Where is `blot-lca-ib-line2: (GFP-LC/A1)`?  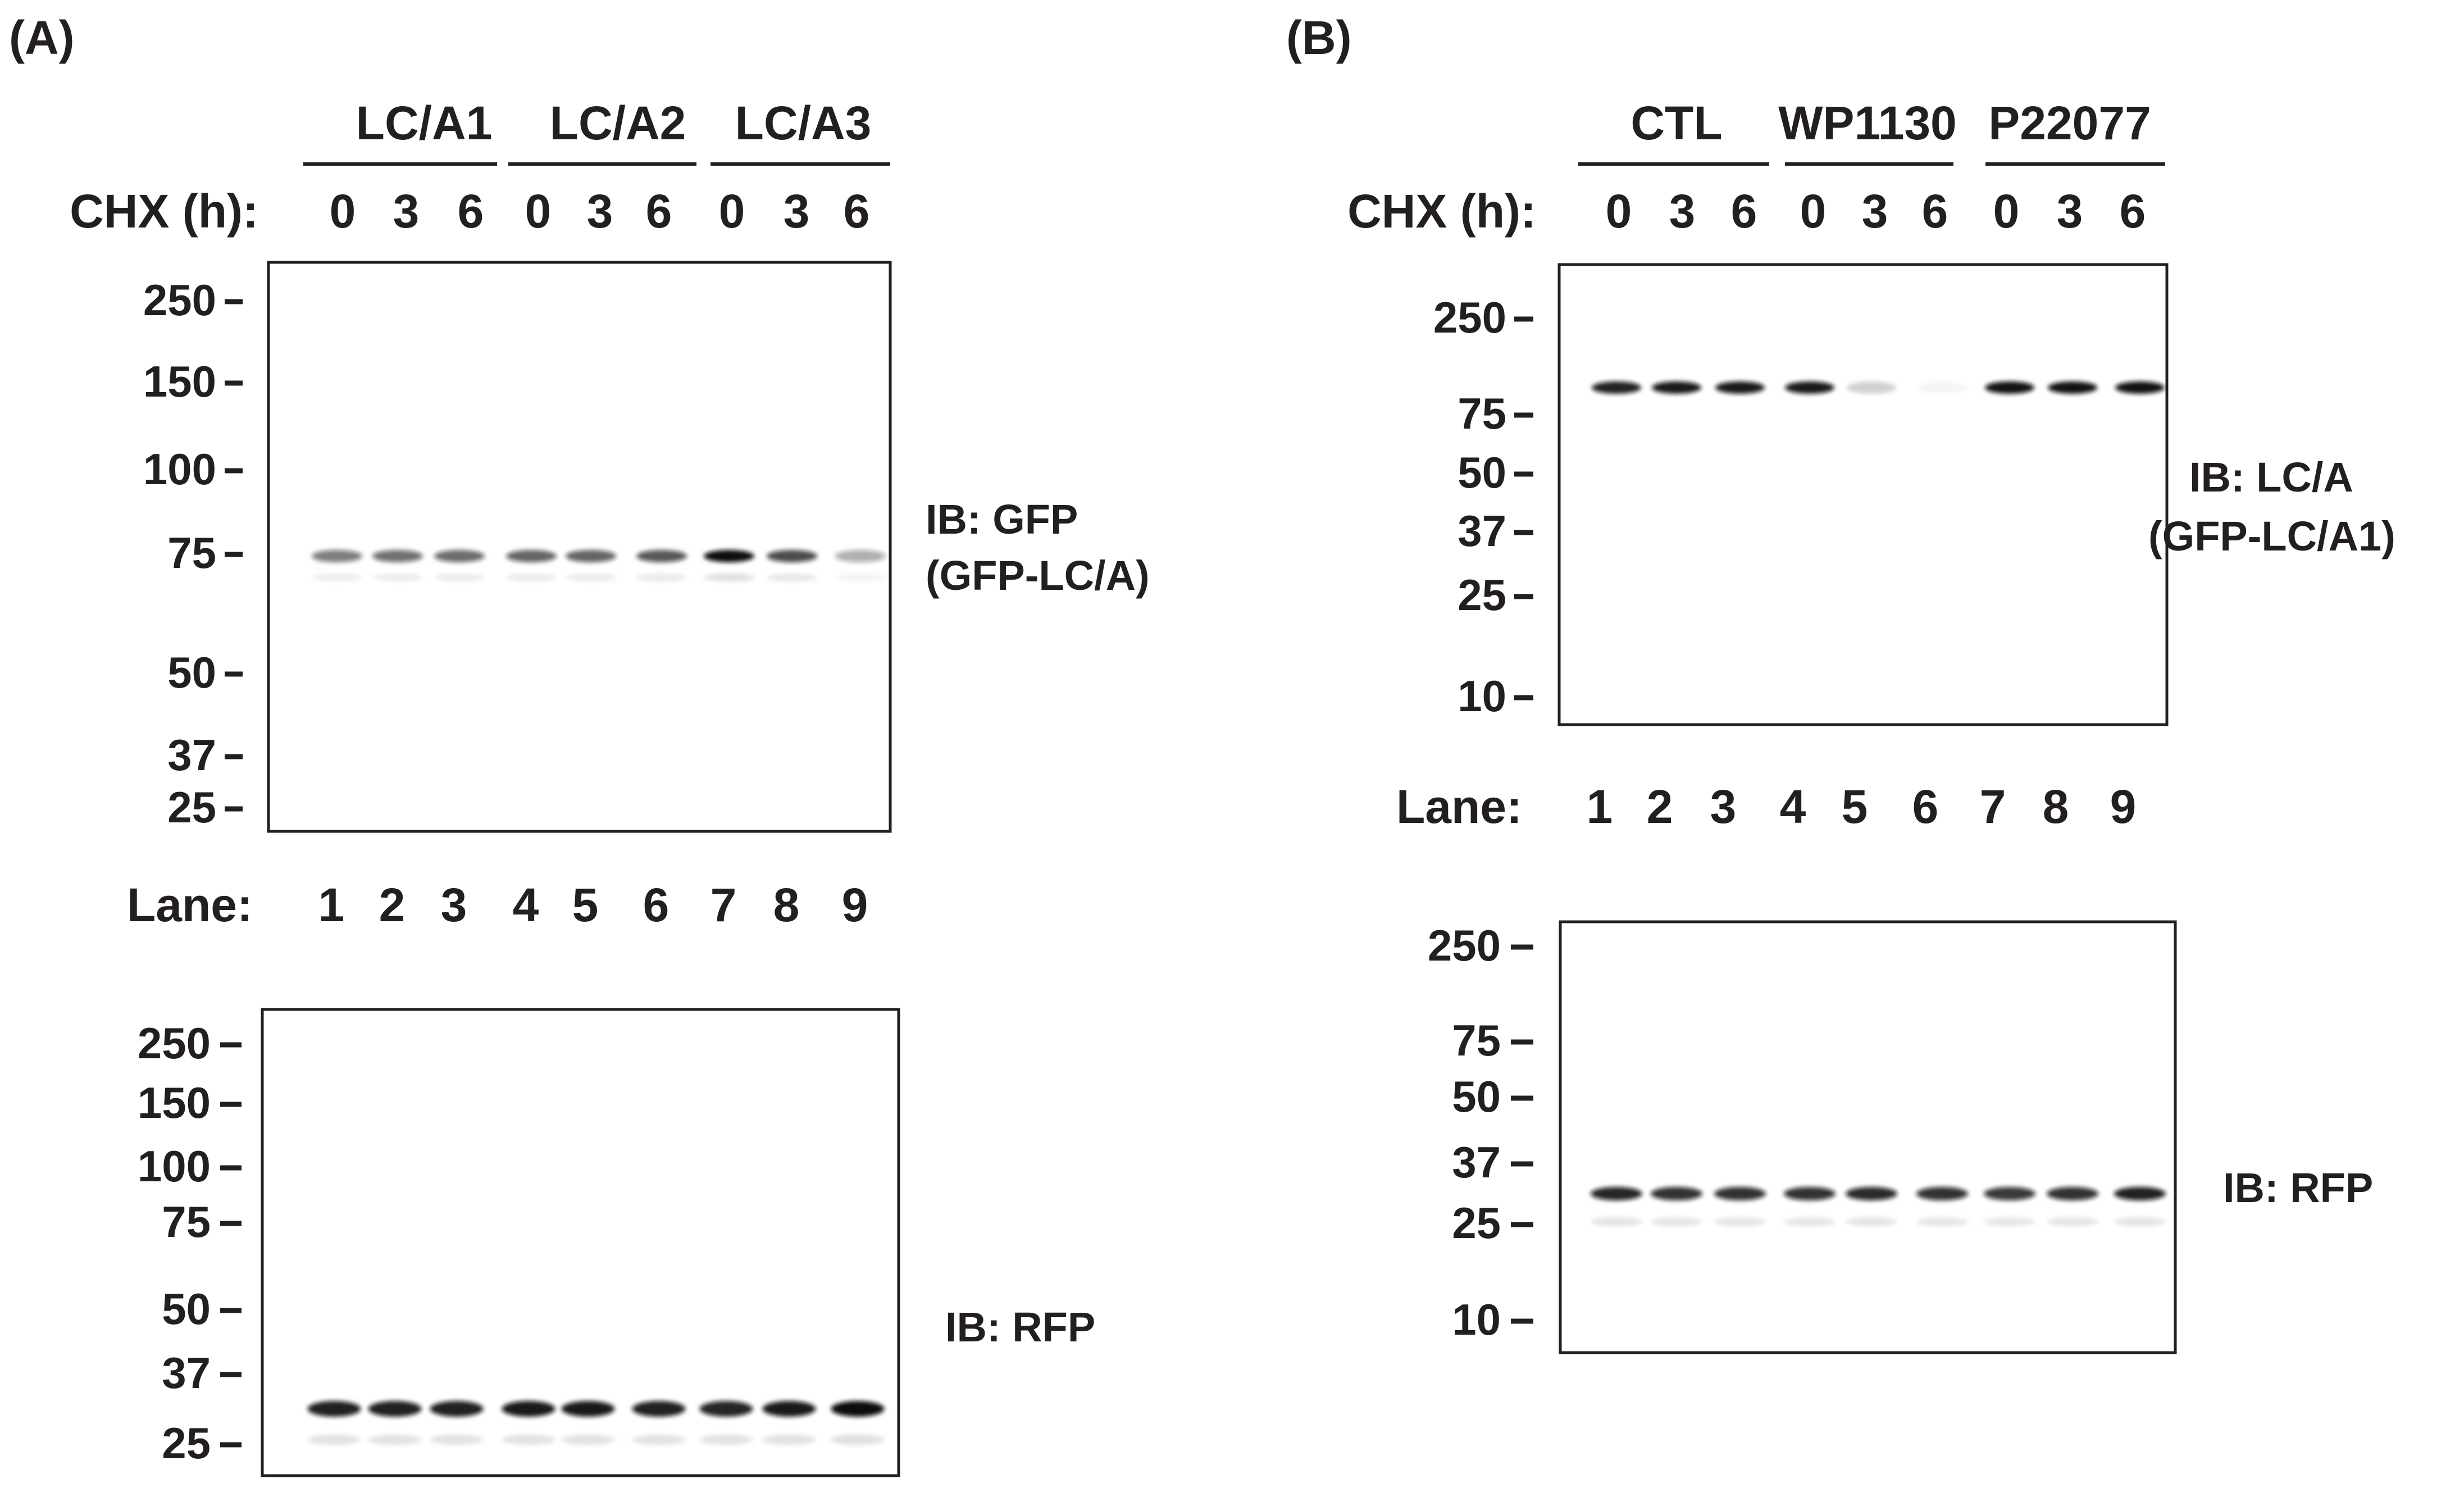 blot-lca-ib-line2: (GFP-LC/A1) is located at coordinates (2272, 536).